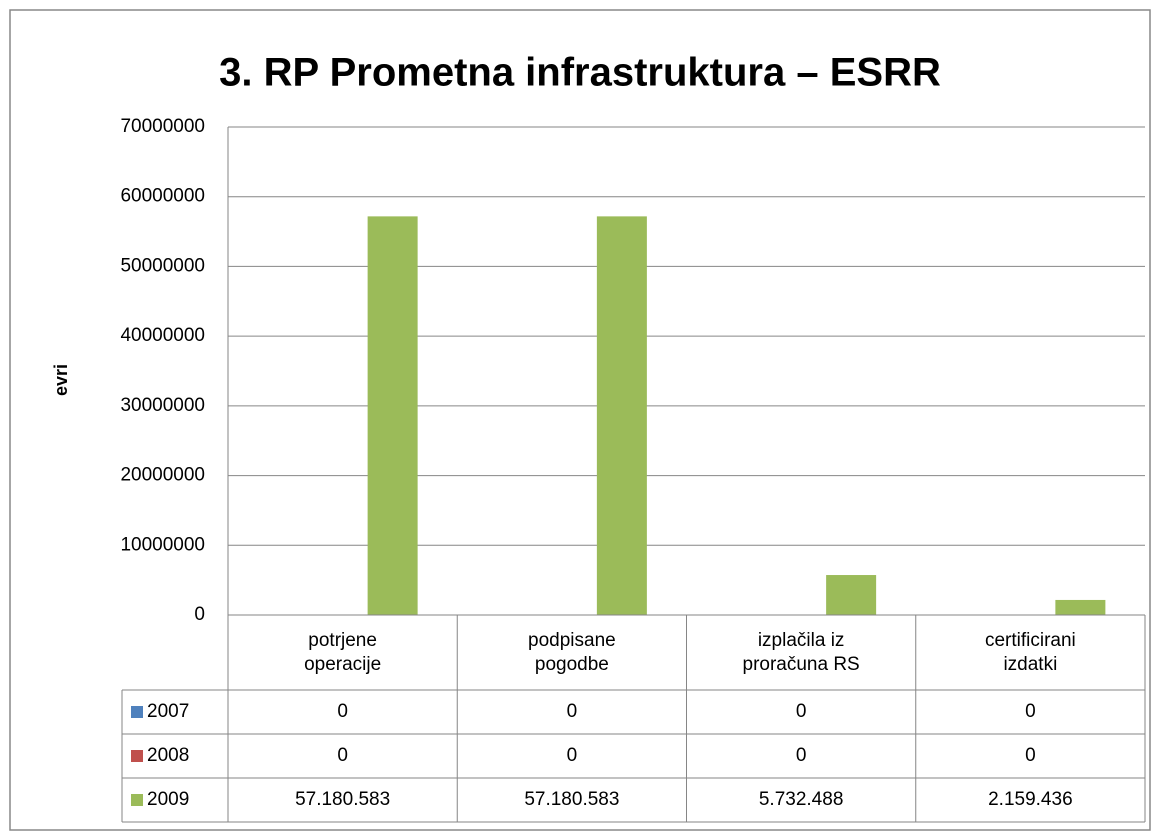 The image size is (1160, 835). I want to click on x-tick-label: potrjene operacije, so click(343, 652).